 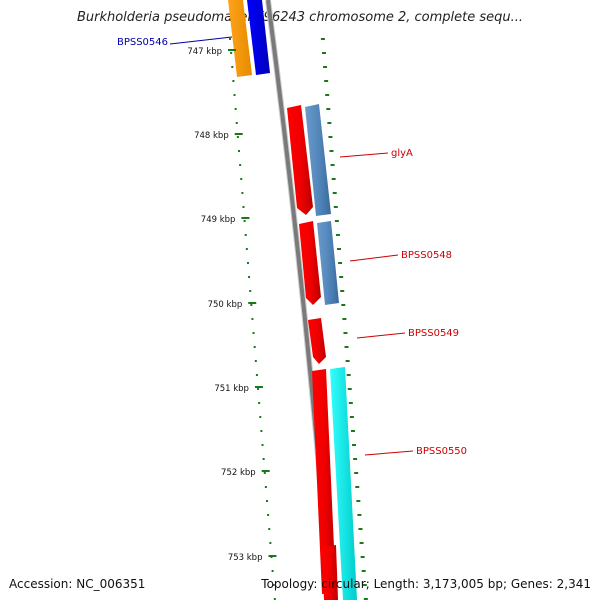 I want to click on topology-label: Topology:, so click(x=289, y=584).